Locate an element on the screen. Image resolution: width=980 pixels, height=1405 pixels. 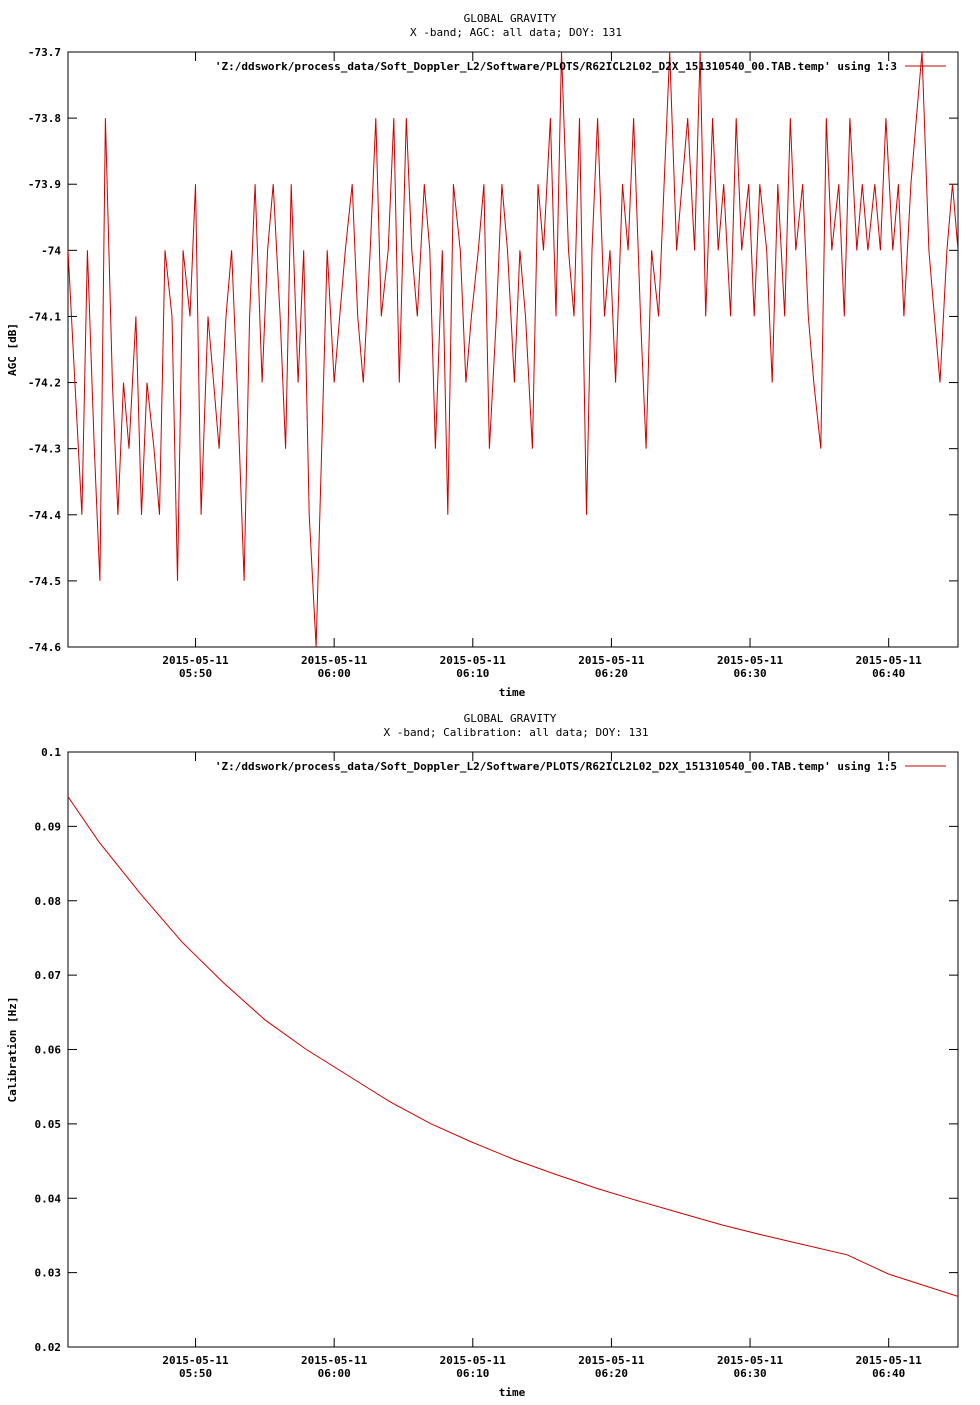
y-tick-label: -74.5 is located at coordinates (44, 581).